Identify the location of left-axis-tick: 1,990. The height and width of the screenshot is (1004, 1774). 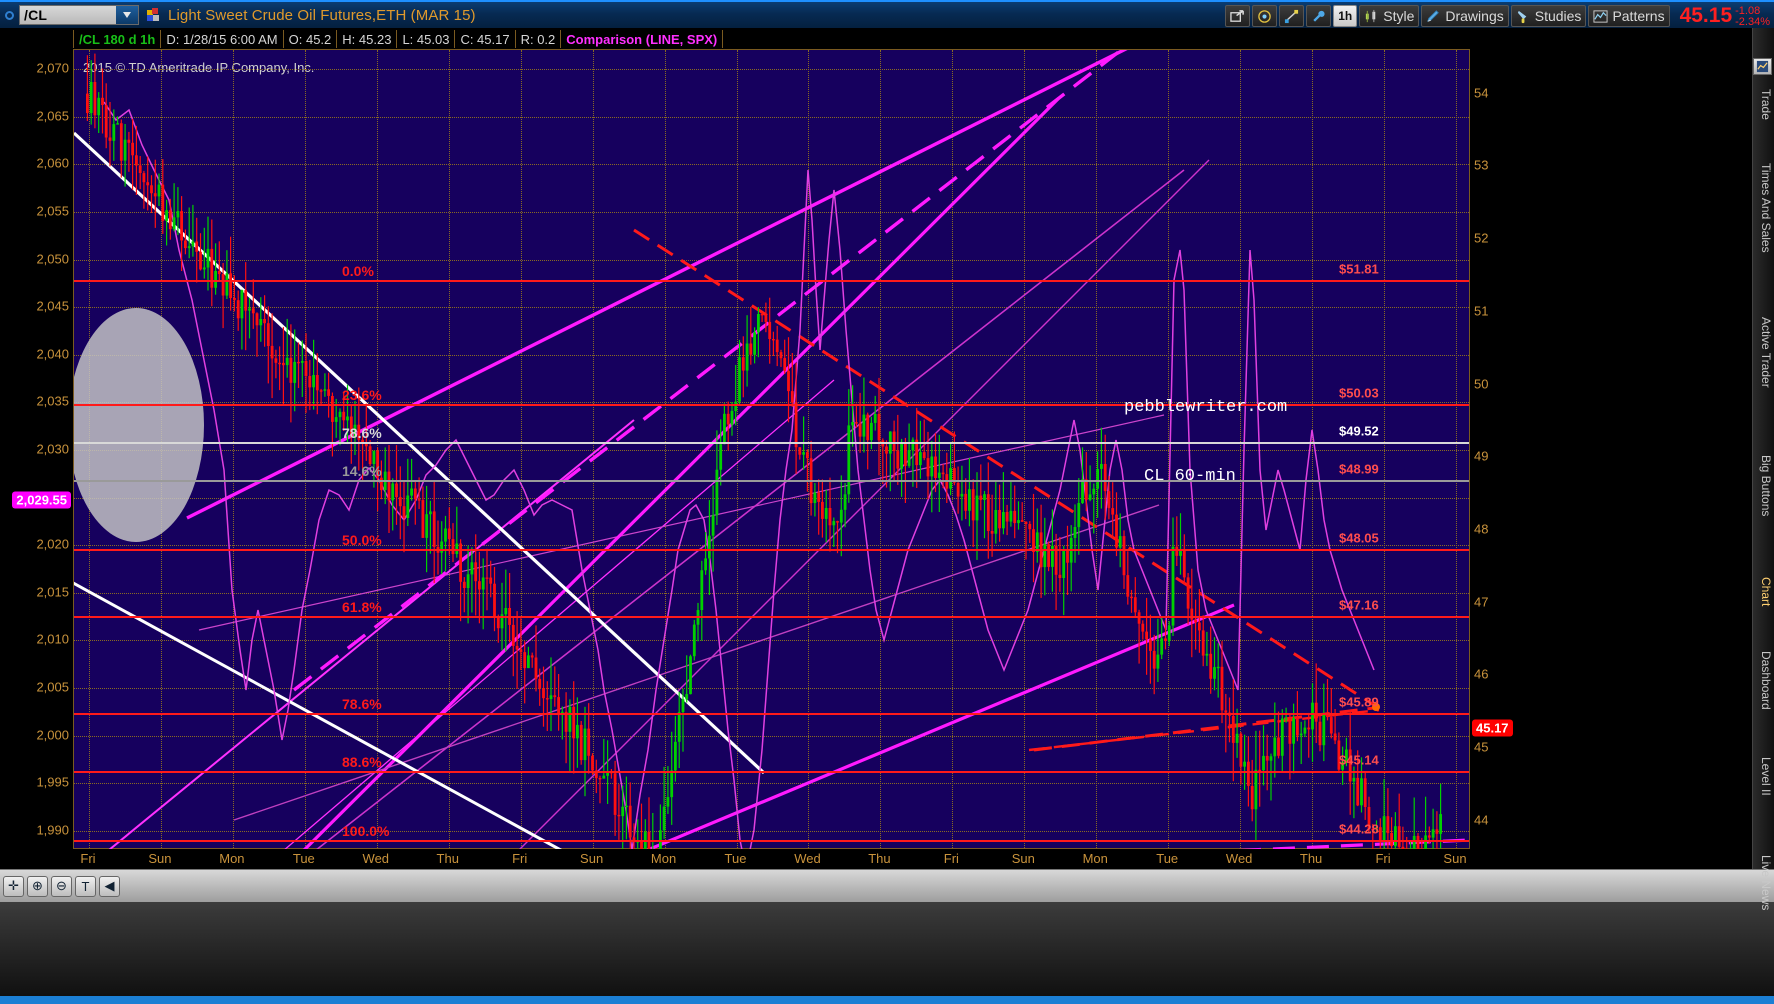
(52, 830).